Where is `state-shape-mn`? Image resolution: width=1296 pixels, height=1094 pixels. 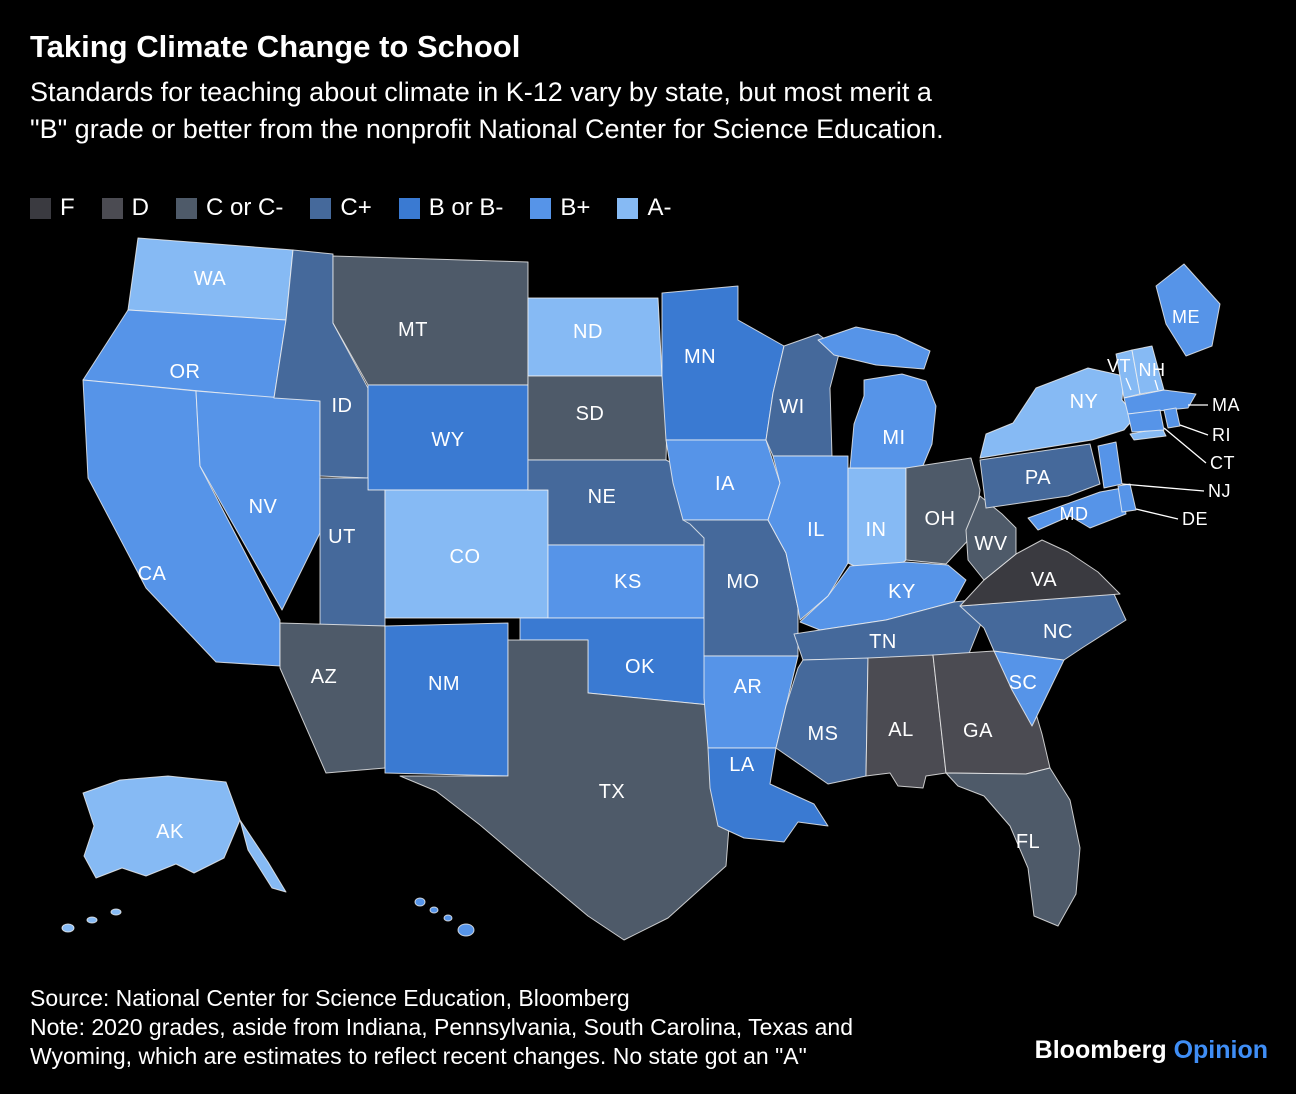 state-shape-mn is located at coordinates (723, 363).